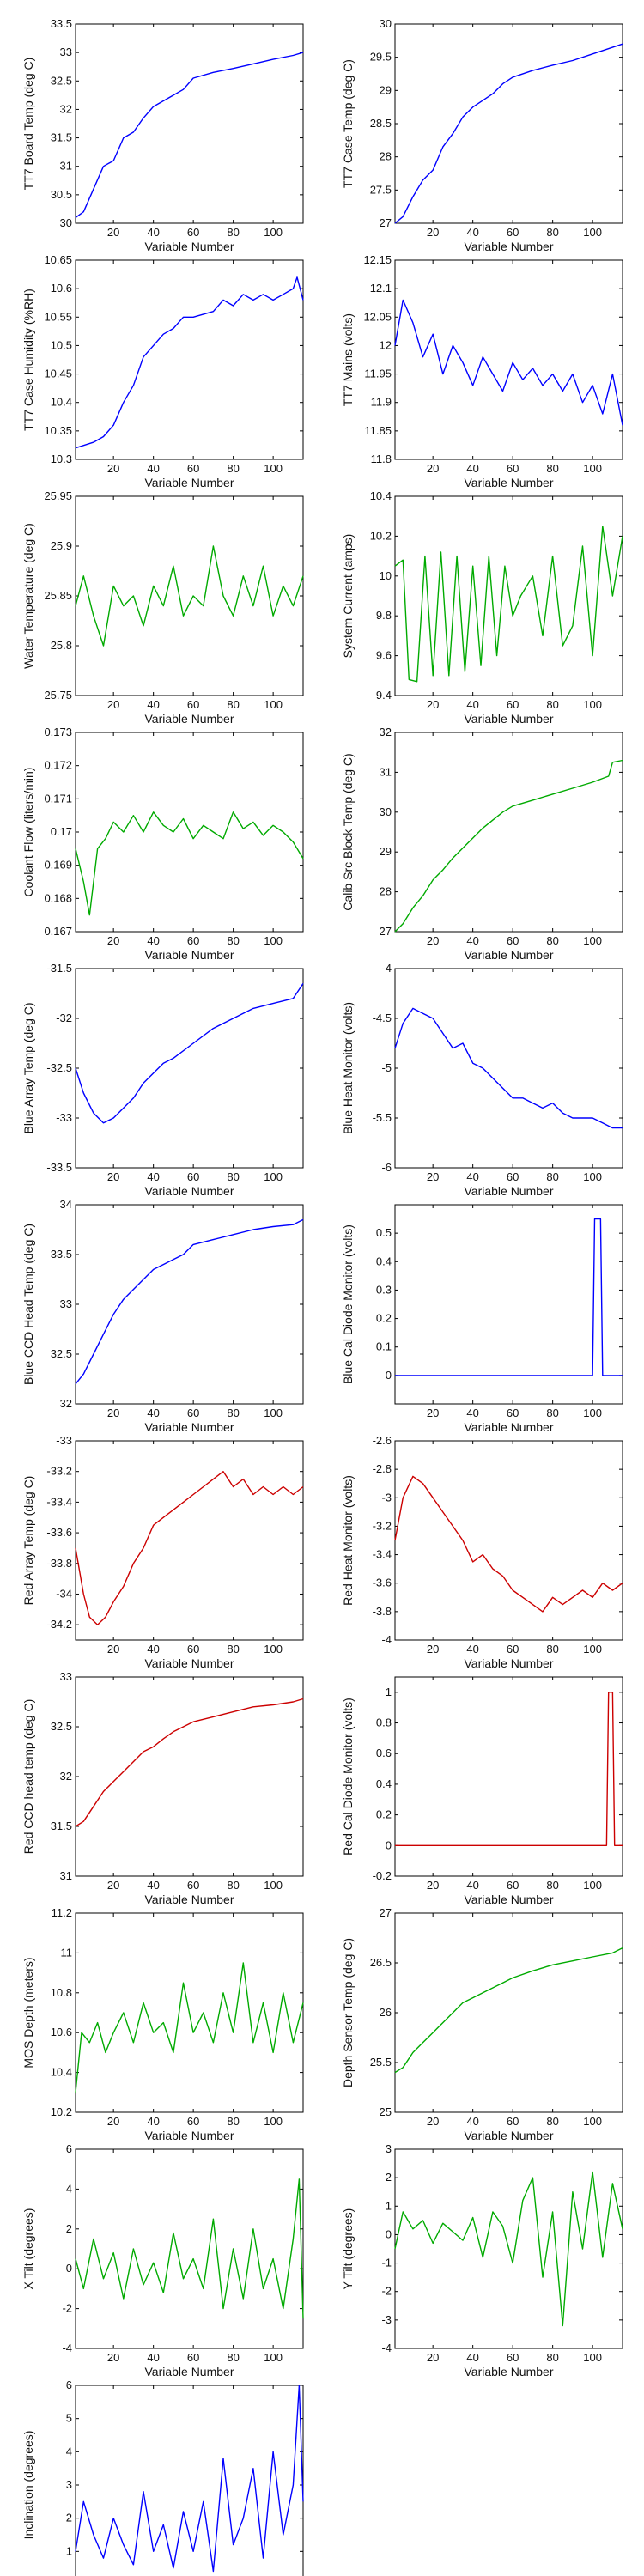 The width and height of the screenshot is (644, 2576). What do you see at coordinates (348, 1540) in the screenshot?
I see `y-axis-label: Red Heat Monitor (volts)` at bounding box center [348, 1540].